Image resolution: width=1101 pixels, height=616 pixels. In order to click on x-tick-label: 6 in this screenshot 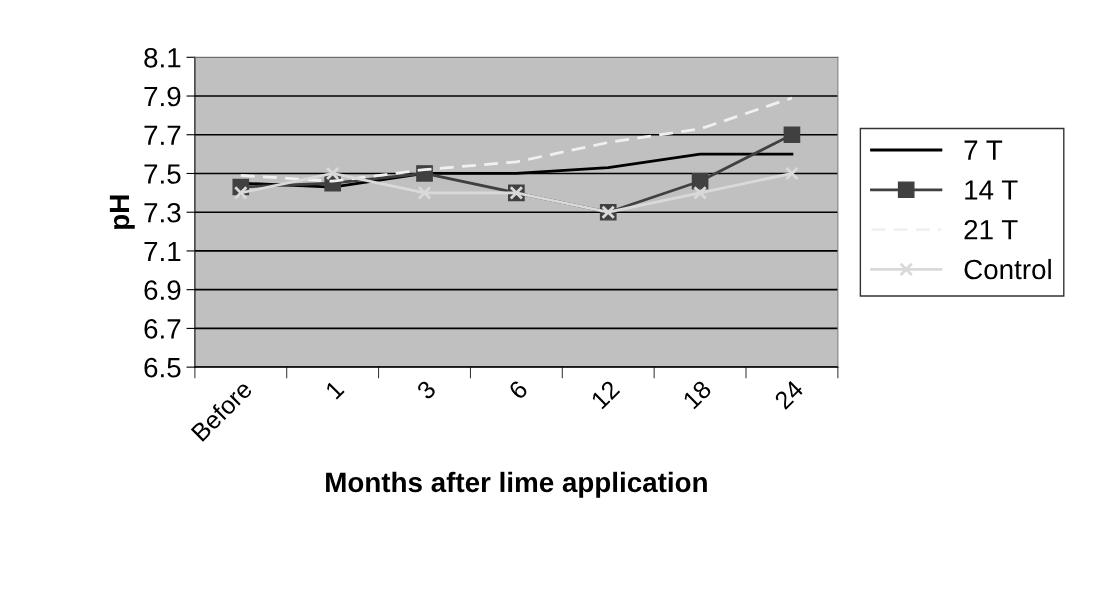, I will do `click(518, 390)`.